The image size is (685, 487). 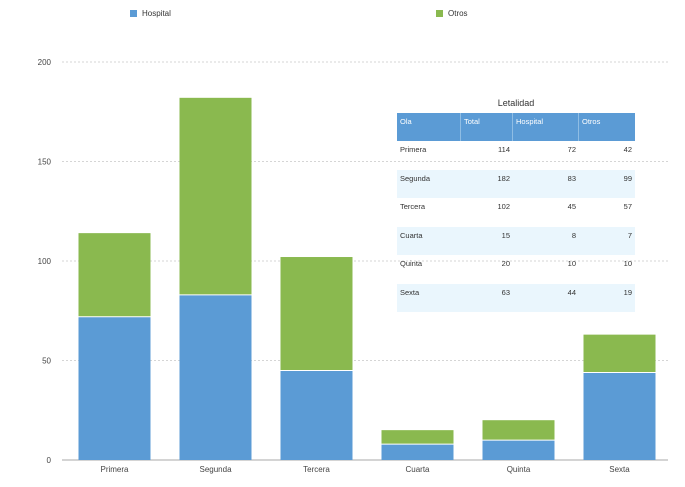 I want to click on table-cell: 114, so click(x=504, y=149).